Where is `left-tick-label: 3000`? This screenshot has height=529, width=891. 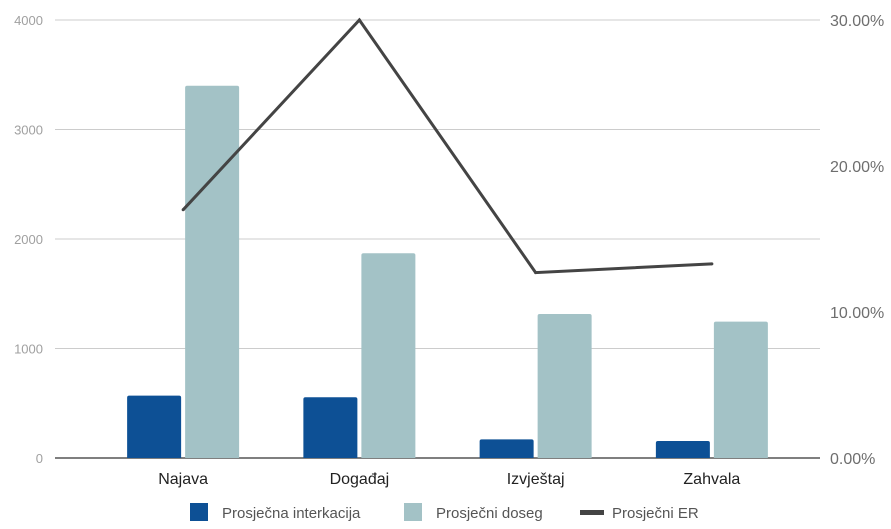 left-tick-label: 3000 is located at coordinates (28, 130).